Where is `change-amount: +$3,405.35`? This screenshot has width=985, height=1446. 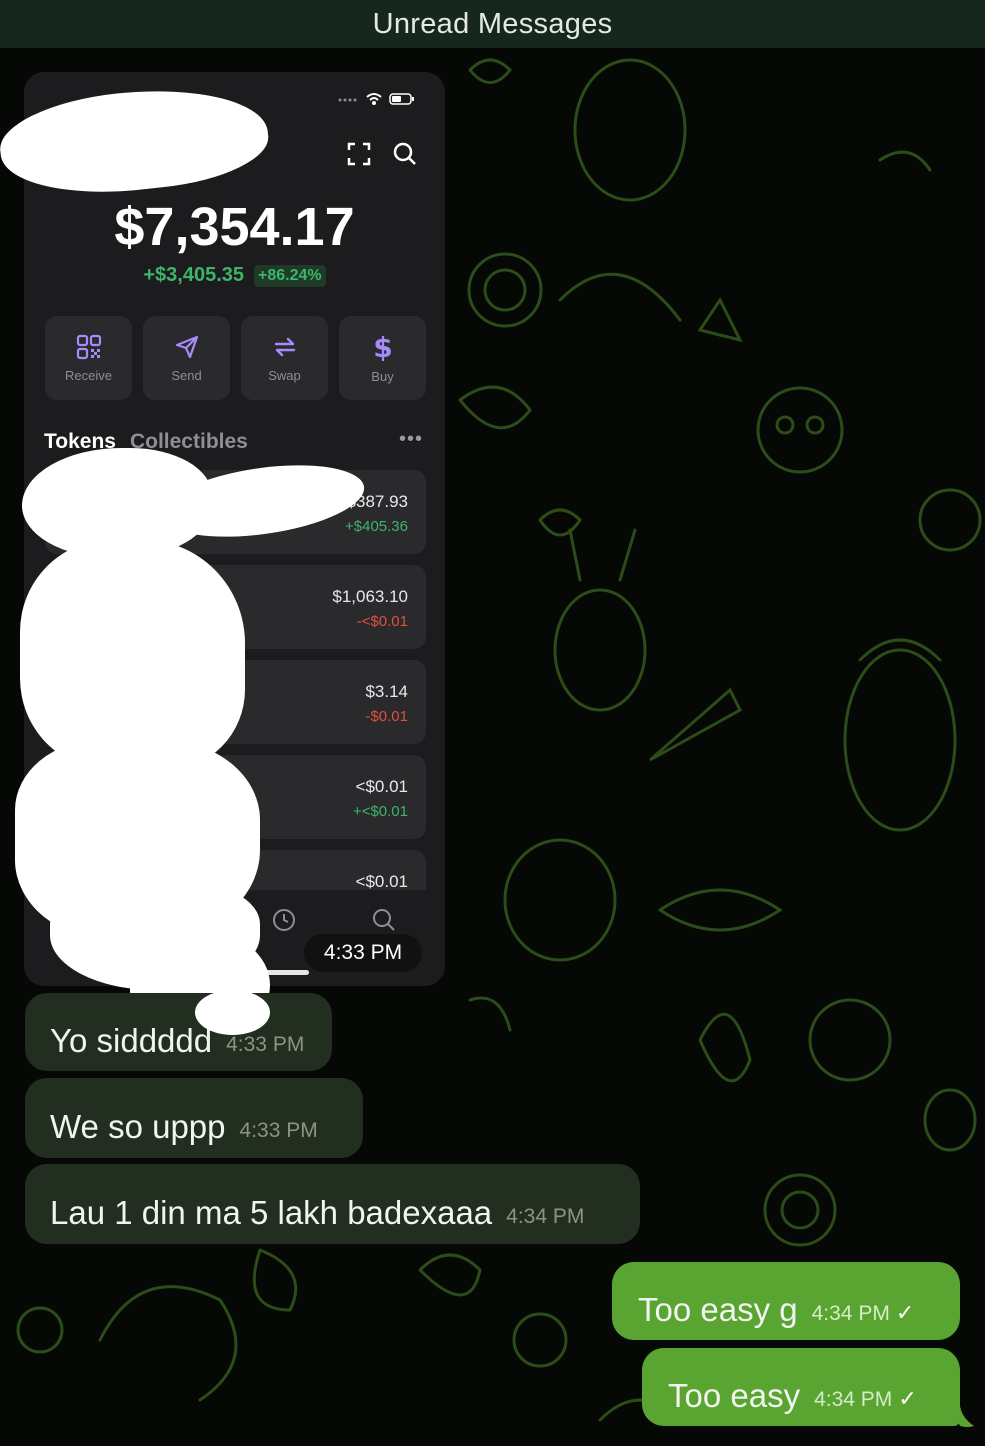 change-amount: +$3,405.35 is located at coordinates (194, 275).